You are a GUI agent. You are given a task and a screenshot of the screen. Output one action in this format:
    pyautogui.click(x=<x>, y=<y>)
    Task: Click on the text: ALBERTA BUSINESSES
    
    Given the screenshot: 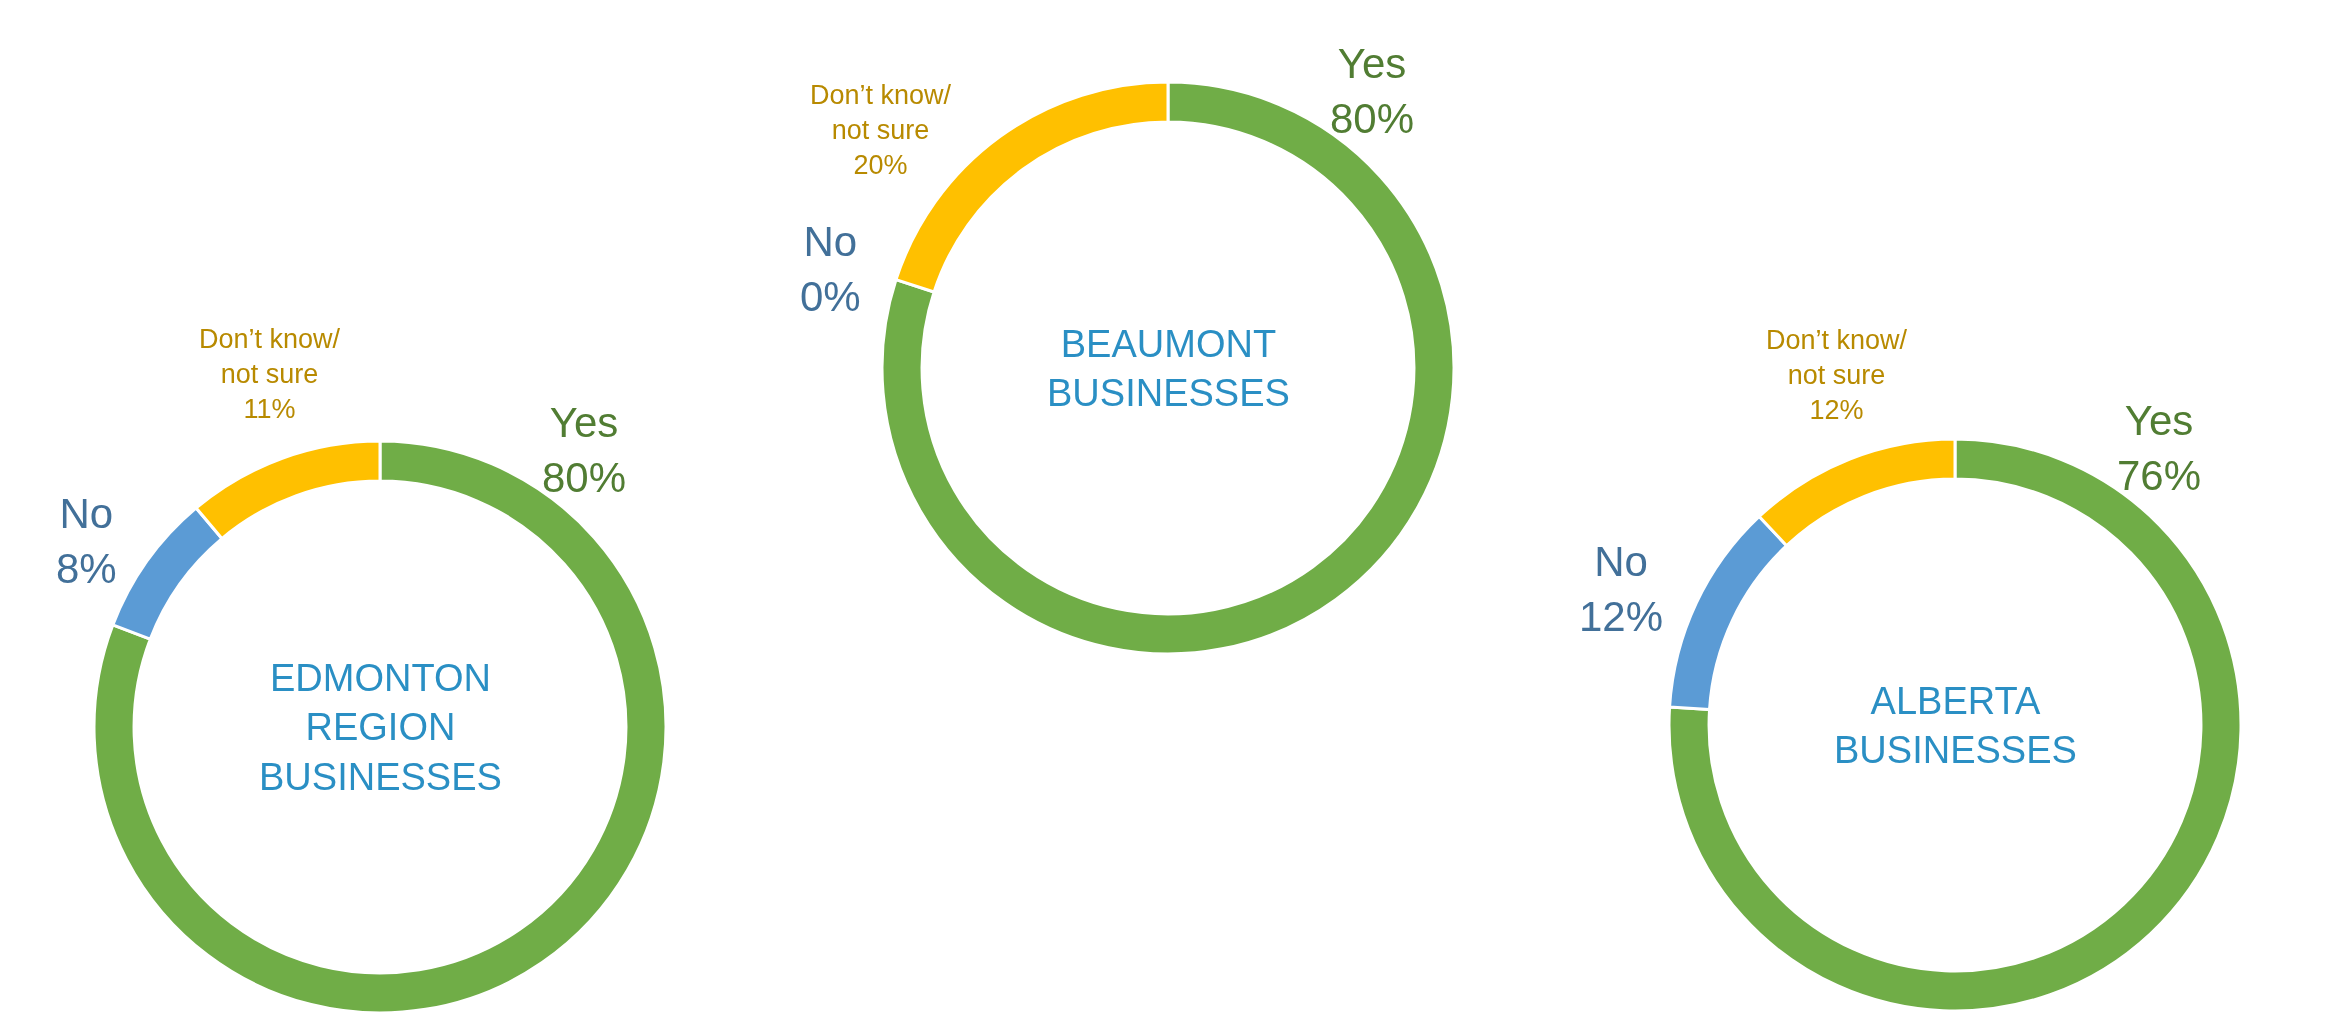 What is the action you would take?
    pyautogui.click(x=1955, y=726)
    